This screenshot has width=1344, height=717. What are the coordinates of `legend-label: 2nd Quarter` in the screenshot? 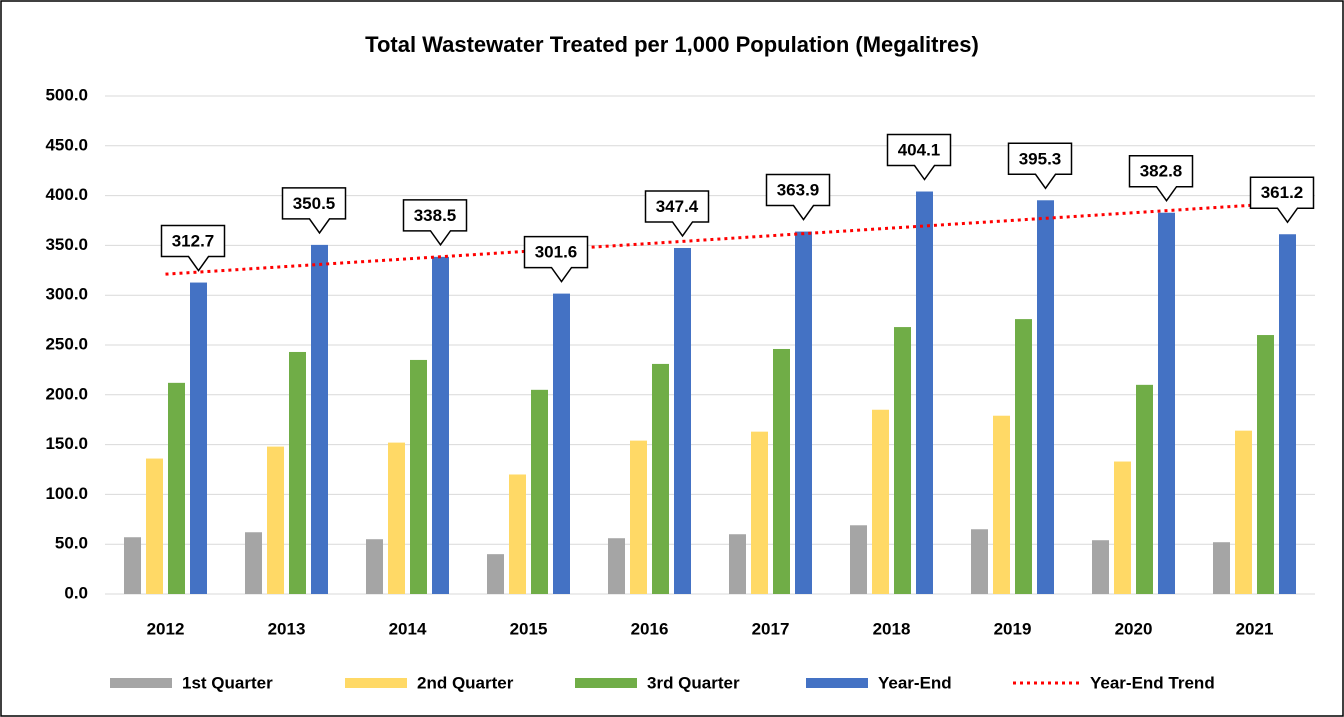 It's located at (465, 682).